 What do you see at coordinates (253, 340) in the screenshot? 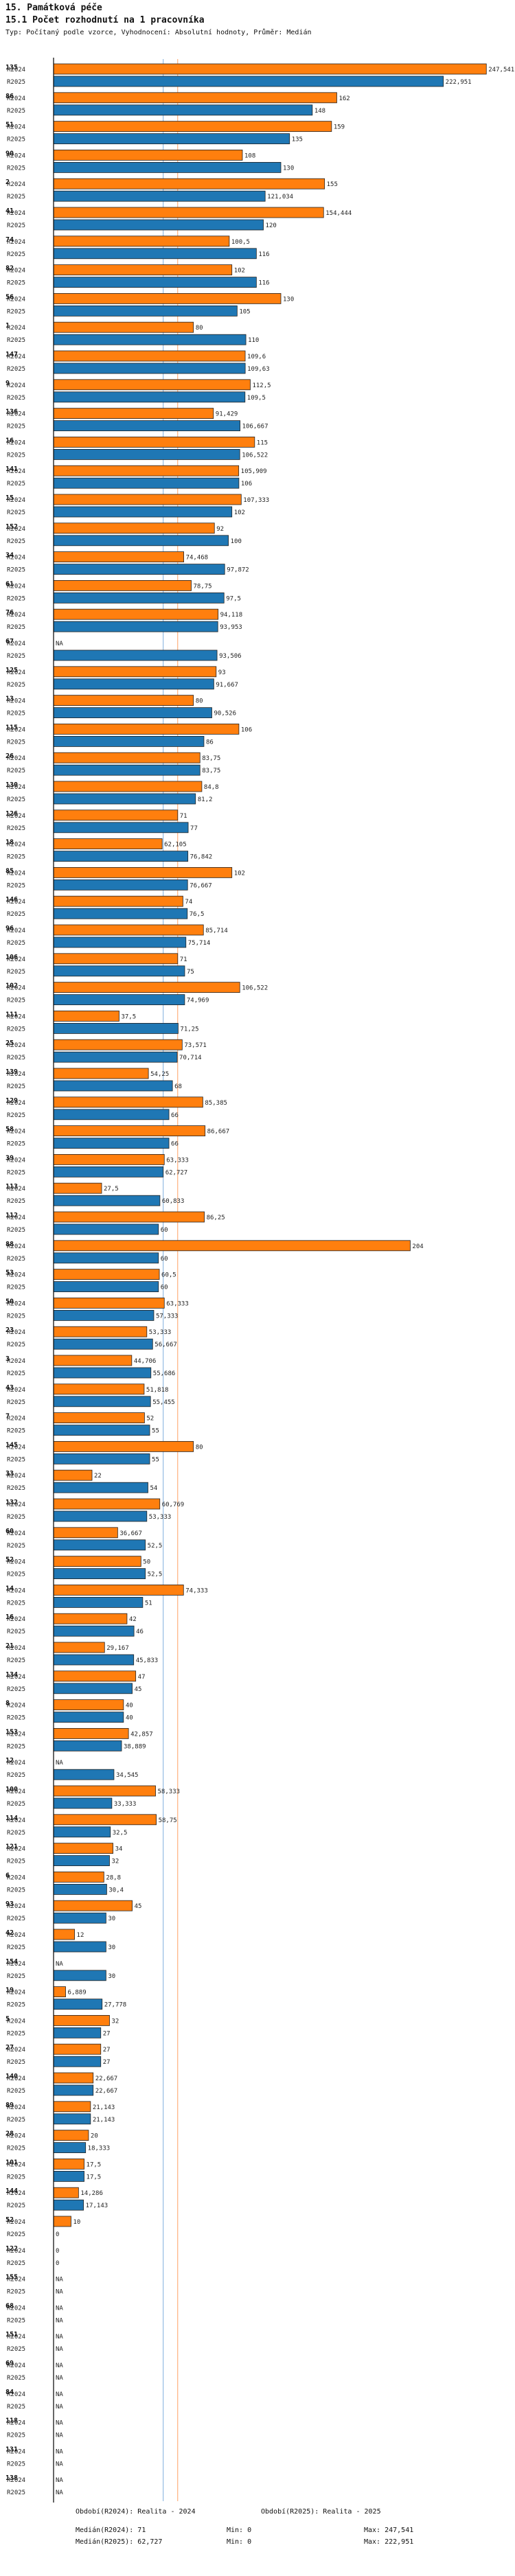
I see `value-label-r2025: 110` at bounding box center [253, 340].